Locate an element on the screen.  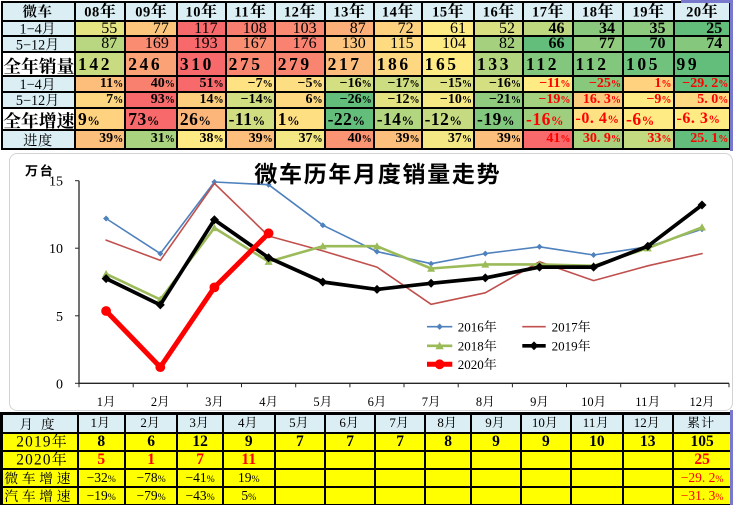
svg-text: 13 is located at coordinates (341, 13).